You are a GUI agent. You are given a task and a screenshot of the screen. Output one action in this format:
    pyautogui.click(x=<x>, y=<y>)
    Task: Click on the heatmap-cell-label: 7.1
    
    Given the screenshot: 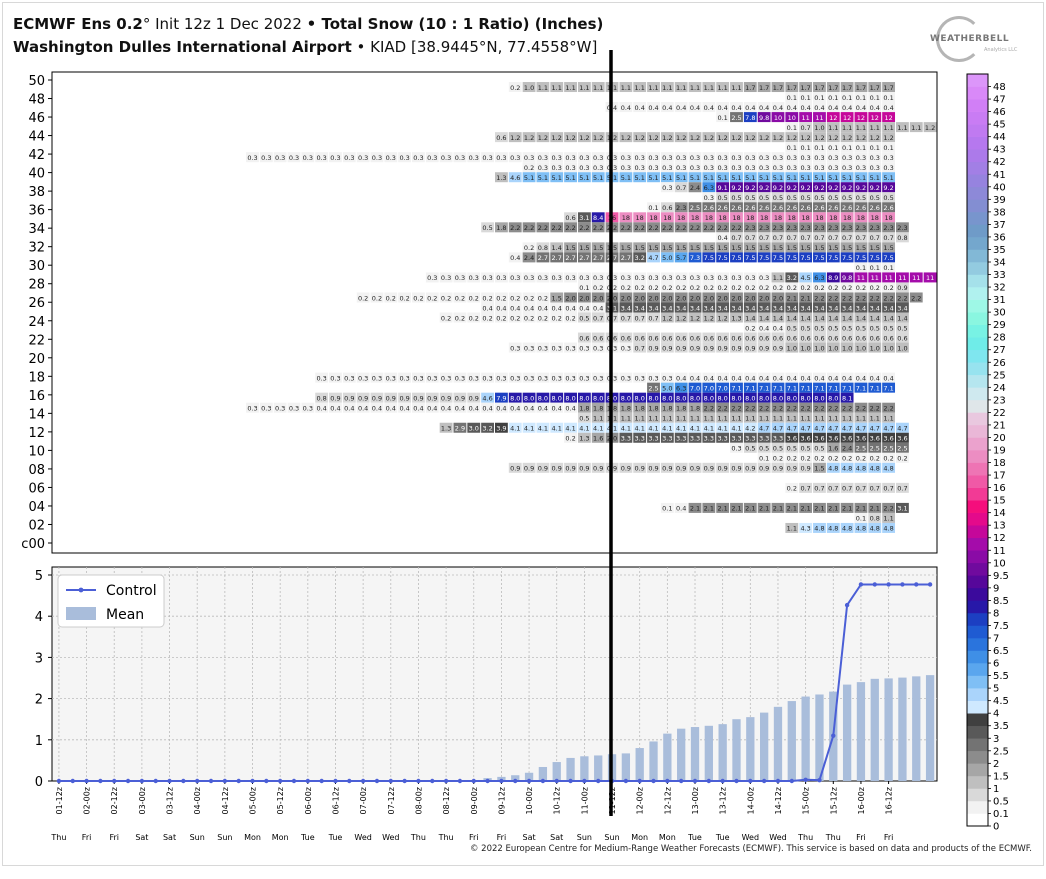 What is the action you would take?
    pyautogui.click(x=805, y=388)
    